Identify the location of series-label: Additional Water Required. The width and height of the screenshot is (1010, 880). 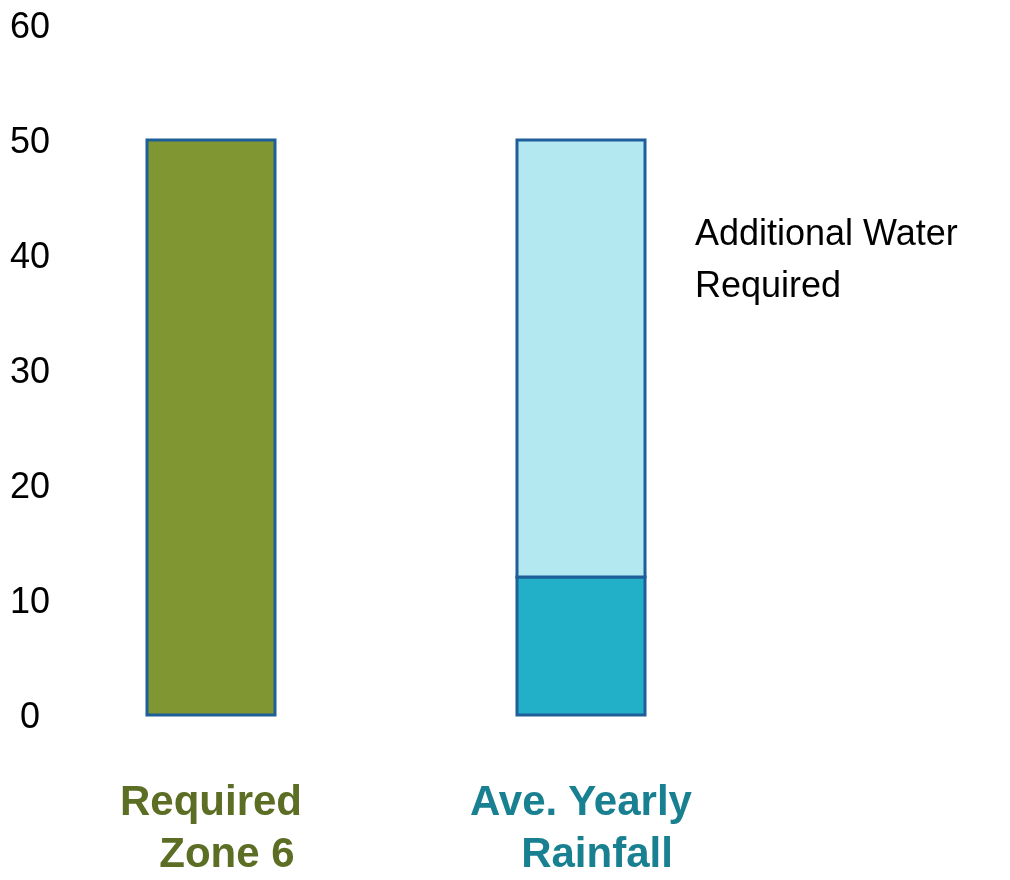
(826, 259).